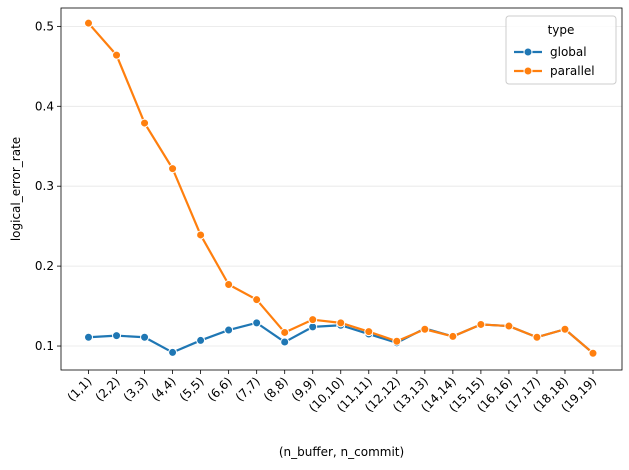 This screenshot has width=629, height=470. I want to click on x-tick-label-2: (3,3), so click(136, 389).